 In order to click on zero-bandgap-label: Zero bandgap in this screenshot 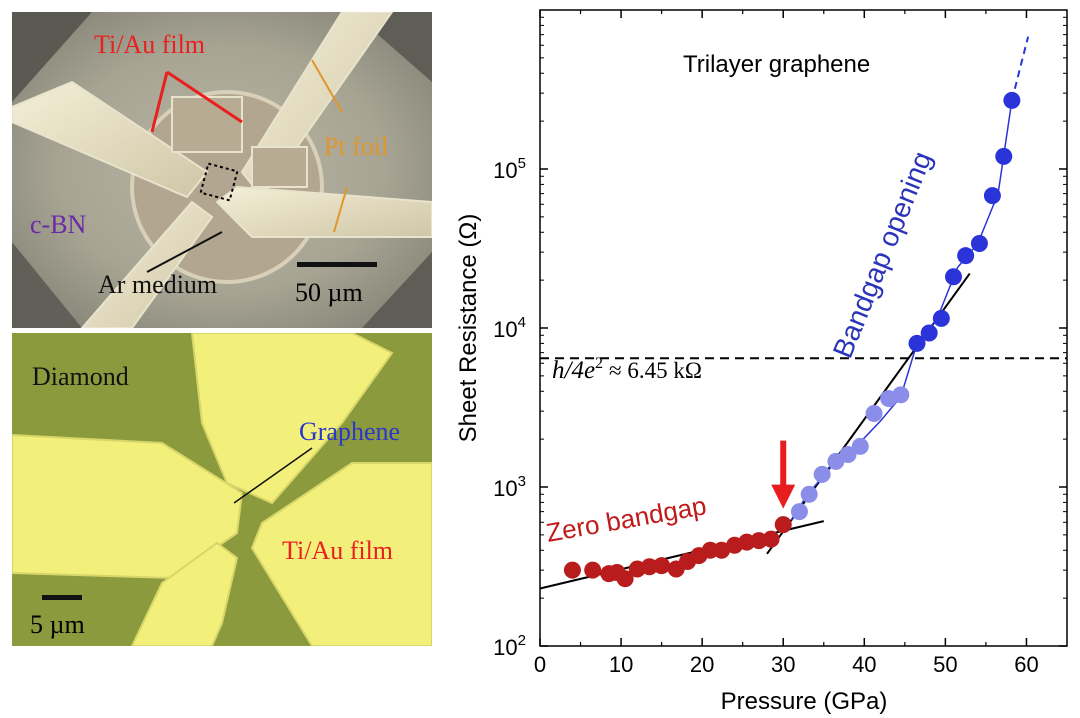, I will do `click(626, 519)`.